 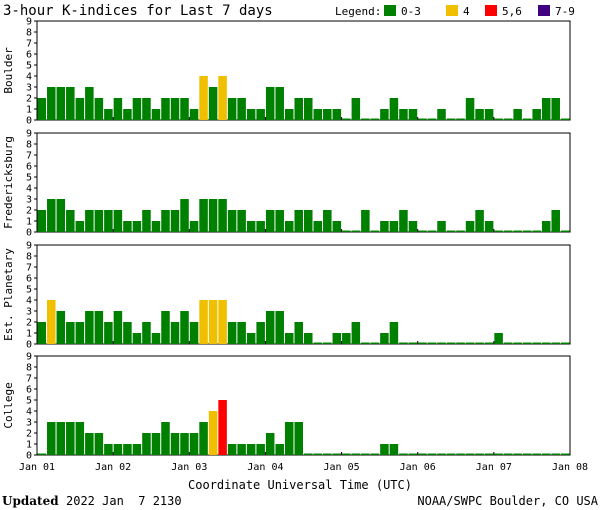 What do you see at coordinates (113, 467) in the screenshot?
I see `x-tick-label: Jan 02` at bounding box center [113, 467].